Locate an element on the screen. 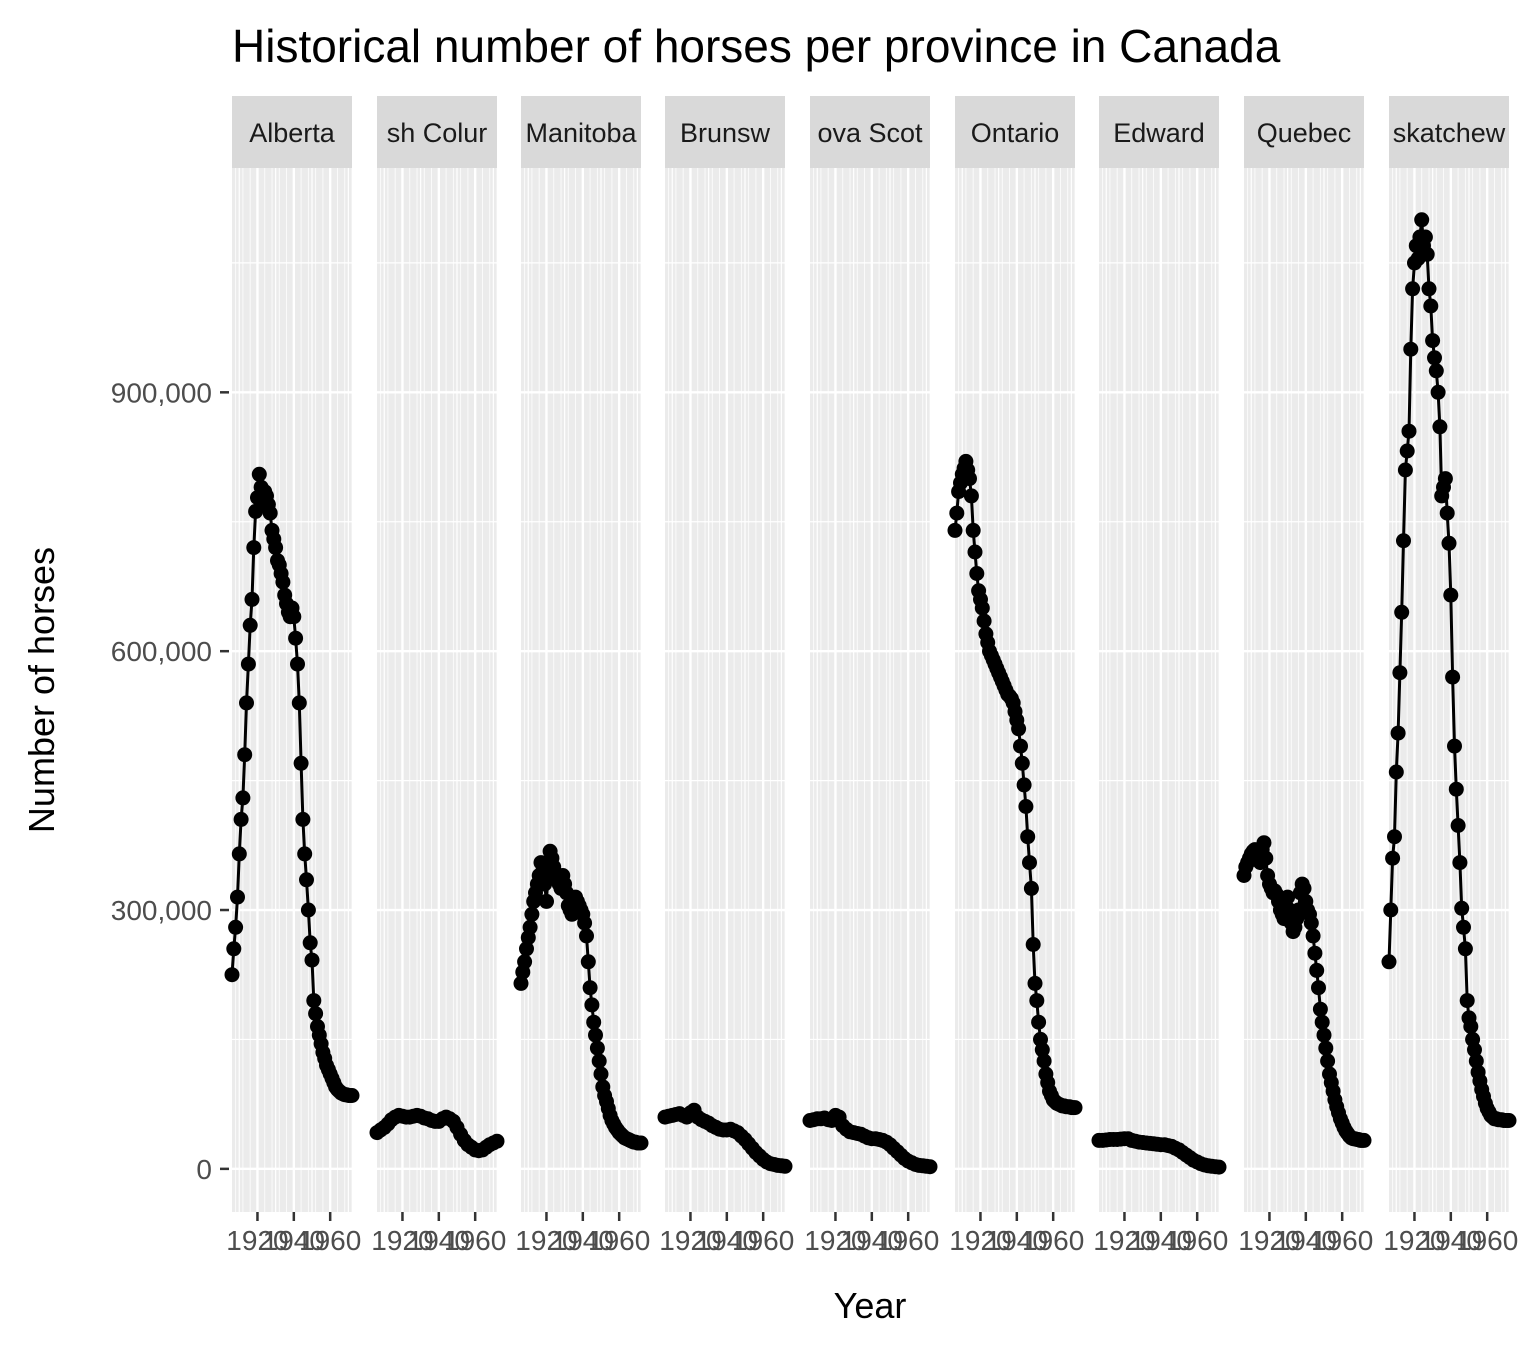 The height and width of the screenshot is (1349, 1533). facet-strip-label: sh Colur is located at coordinates (437, 133).